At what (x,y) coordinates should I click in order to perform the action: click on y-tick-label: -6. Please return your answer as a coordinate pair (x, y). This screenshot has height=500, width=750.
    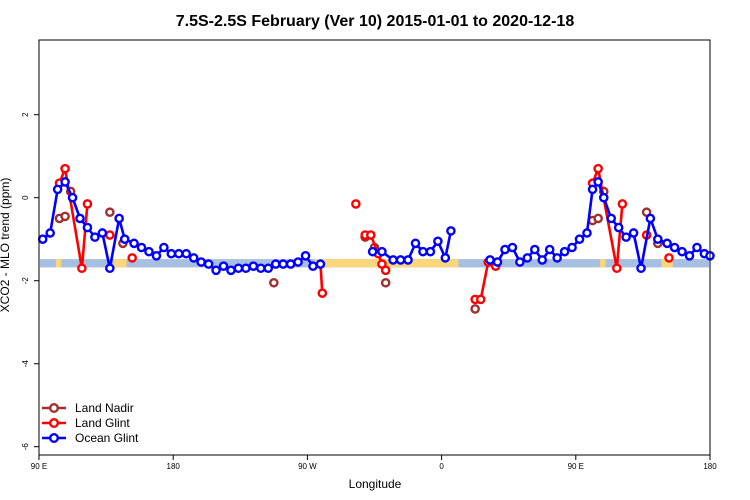
    Looking at the image, I should click on (25, 447).